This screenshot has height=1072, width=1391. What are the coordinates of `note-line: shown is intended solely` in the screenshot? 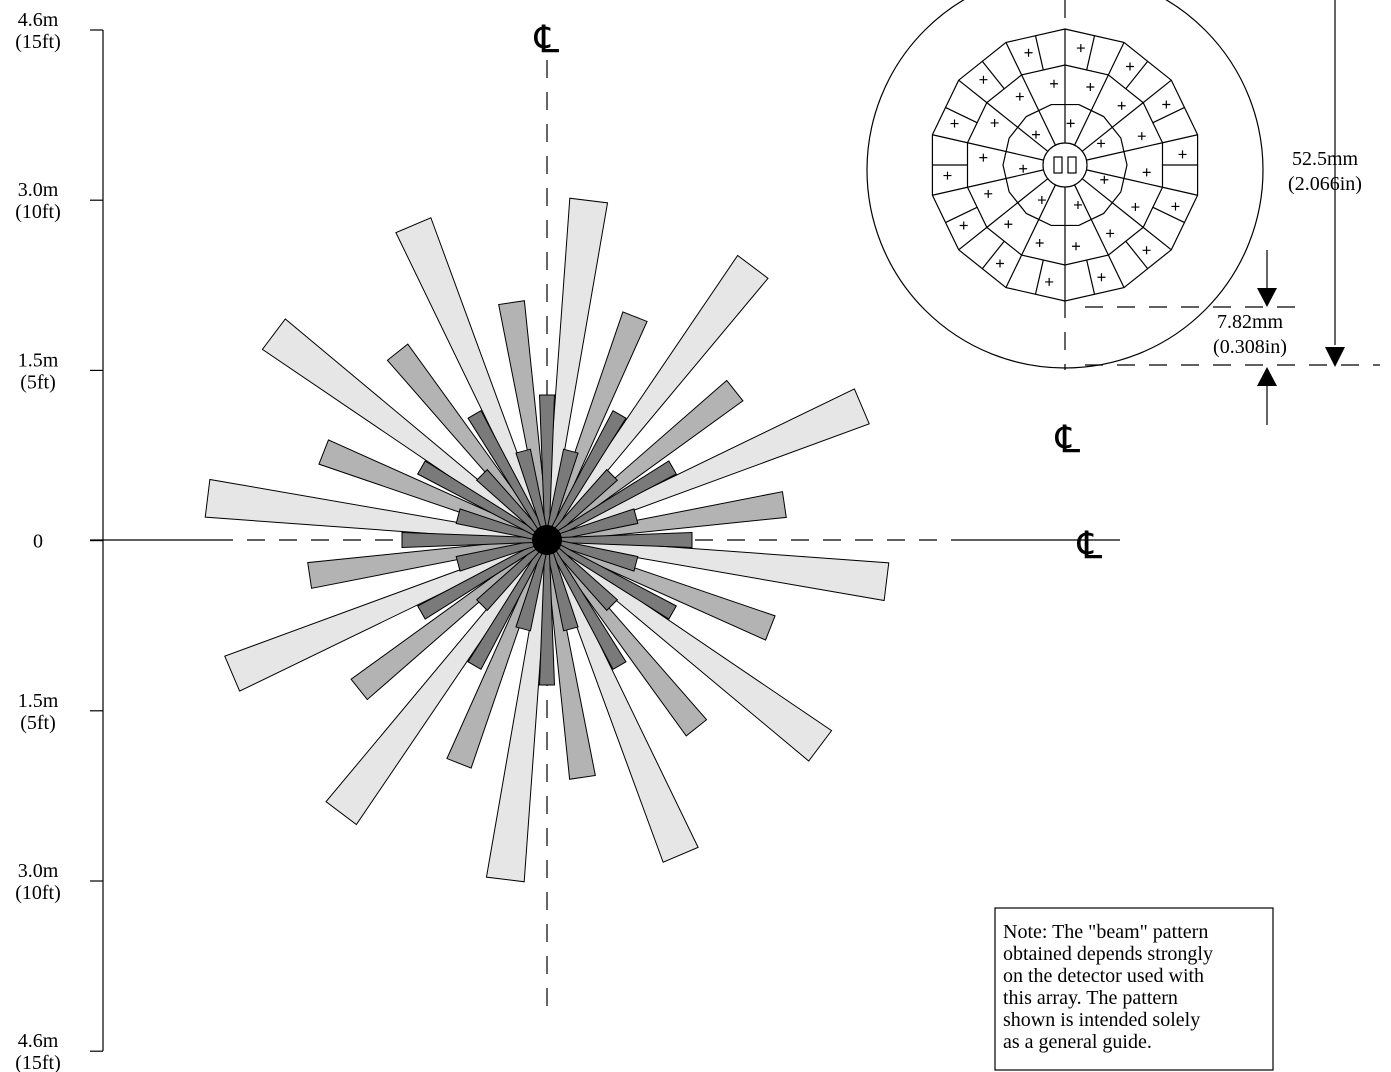 It's located at (1101, 1020).